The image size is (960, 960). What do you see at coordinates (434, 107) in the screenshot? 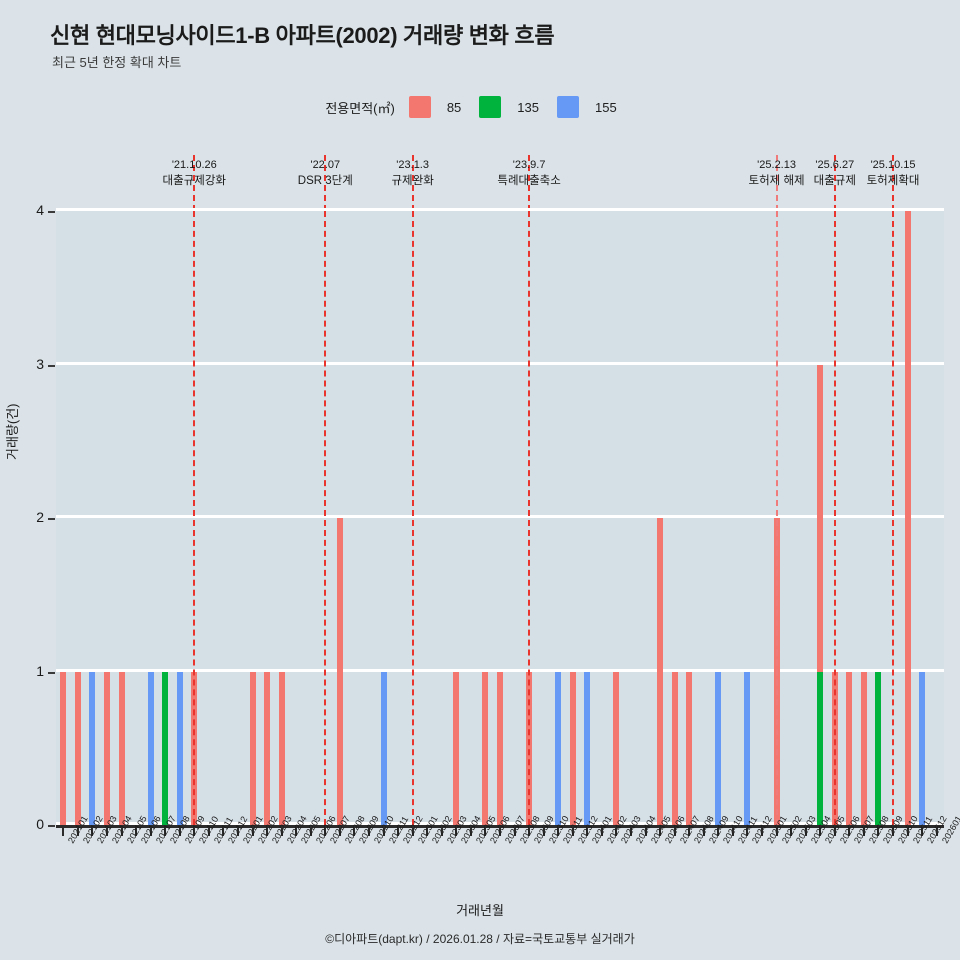
I see `legend-item-85: 85` at bounding box center [434, 107].